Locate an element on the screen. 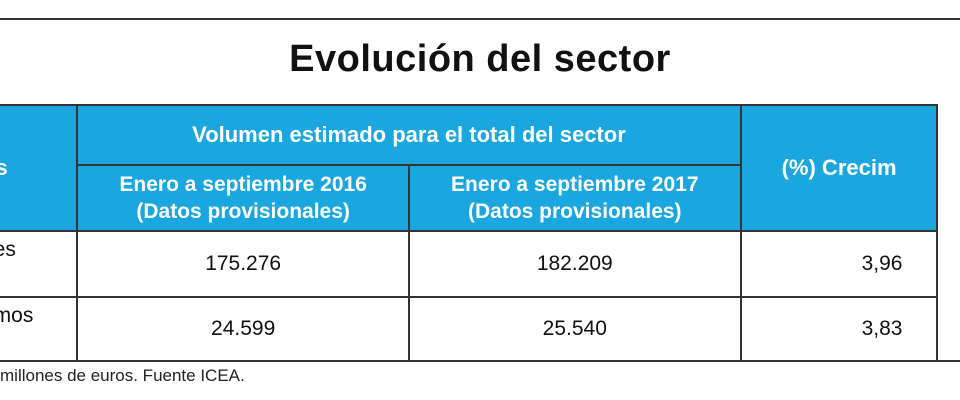 The width and height of the screenshot is (960, 400). page-title: Evolución del sector is located at coordinates (480, 59).